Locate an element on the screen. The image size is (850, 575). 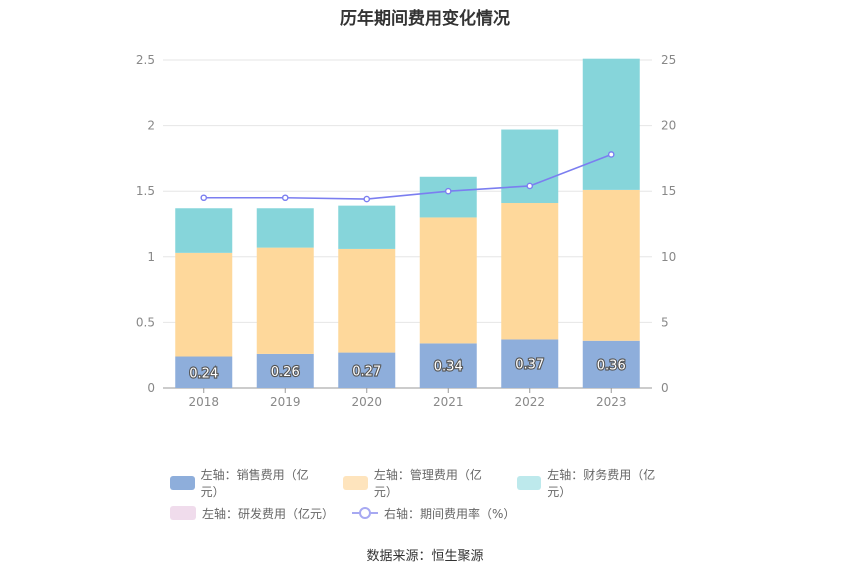
x-tick-label: 2021 is located at coordinates (448, 402).